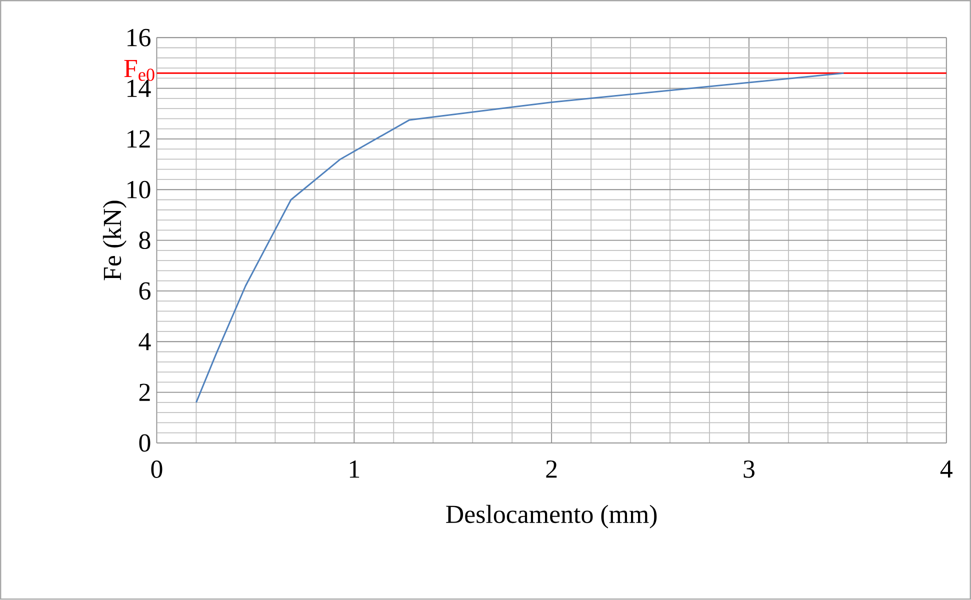 The height and width of the screenshot is (600, 971). I want to click on x-tick-label: 4, so click(946, 469).